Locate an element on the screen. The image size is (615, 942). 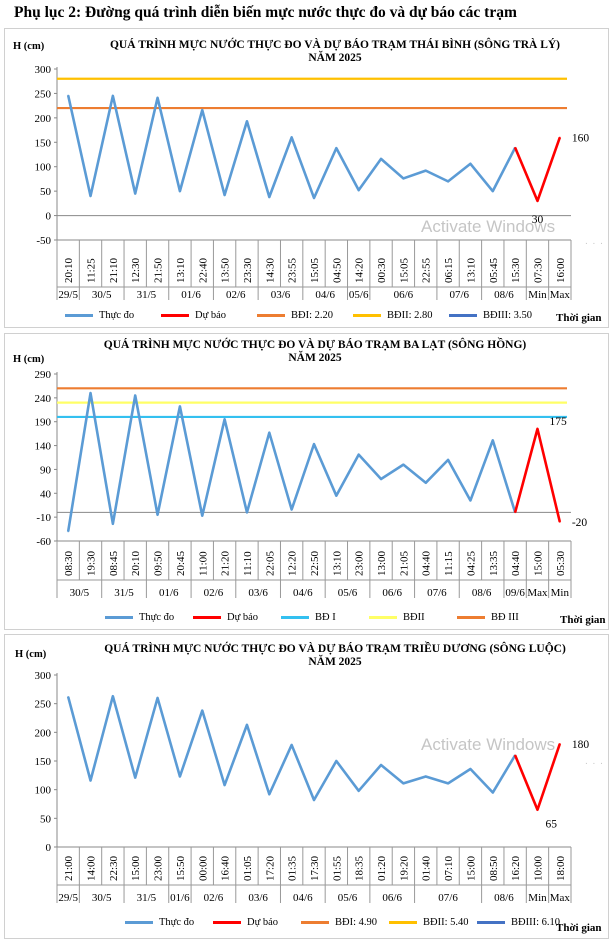
forecast-data-label: 160 is located at coordinates (581, 138).